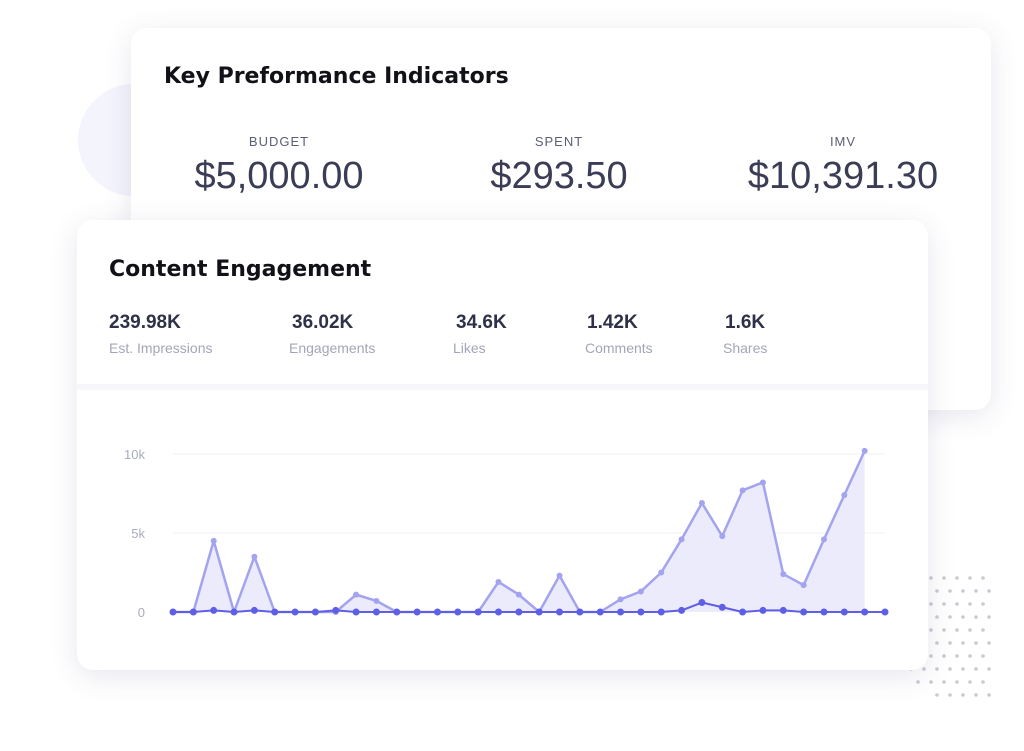  Describe the element at coordinates (469, 348) in the screenshot. I see `metric-likes-label: Likes` at that location.